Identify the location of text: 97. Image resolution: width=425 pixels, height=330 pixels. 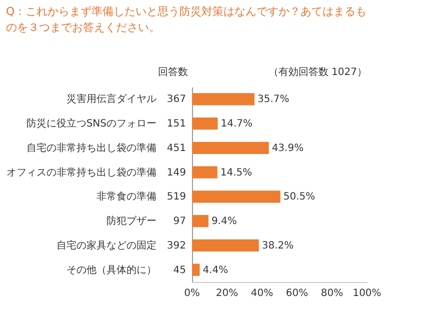
(179, 222).